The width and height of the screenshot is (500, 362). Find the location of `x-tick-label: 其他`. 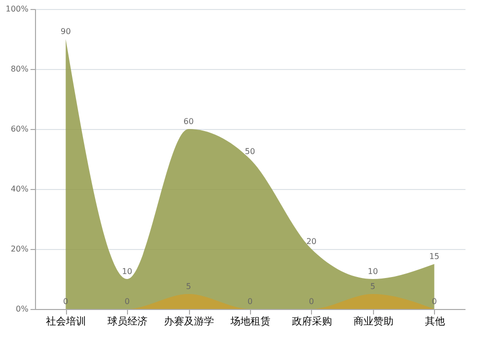

x-tick-label: 其他 is located at coordinates (434, 322).